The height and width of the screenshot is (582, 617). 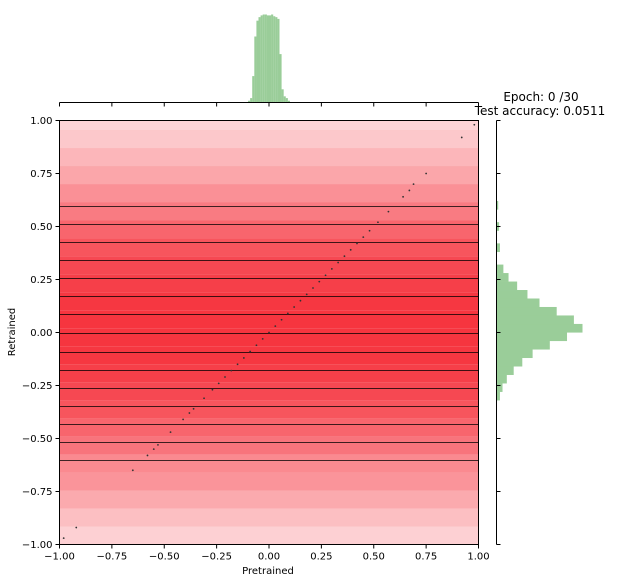 I want to click on x-tick-label-1: −0.75, so click(x=112, y=557).